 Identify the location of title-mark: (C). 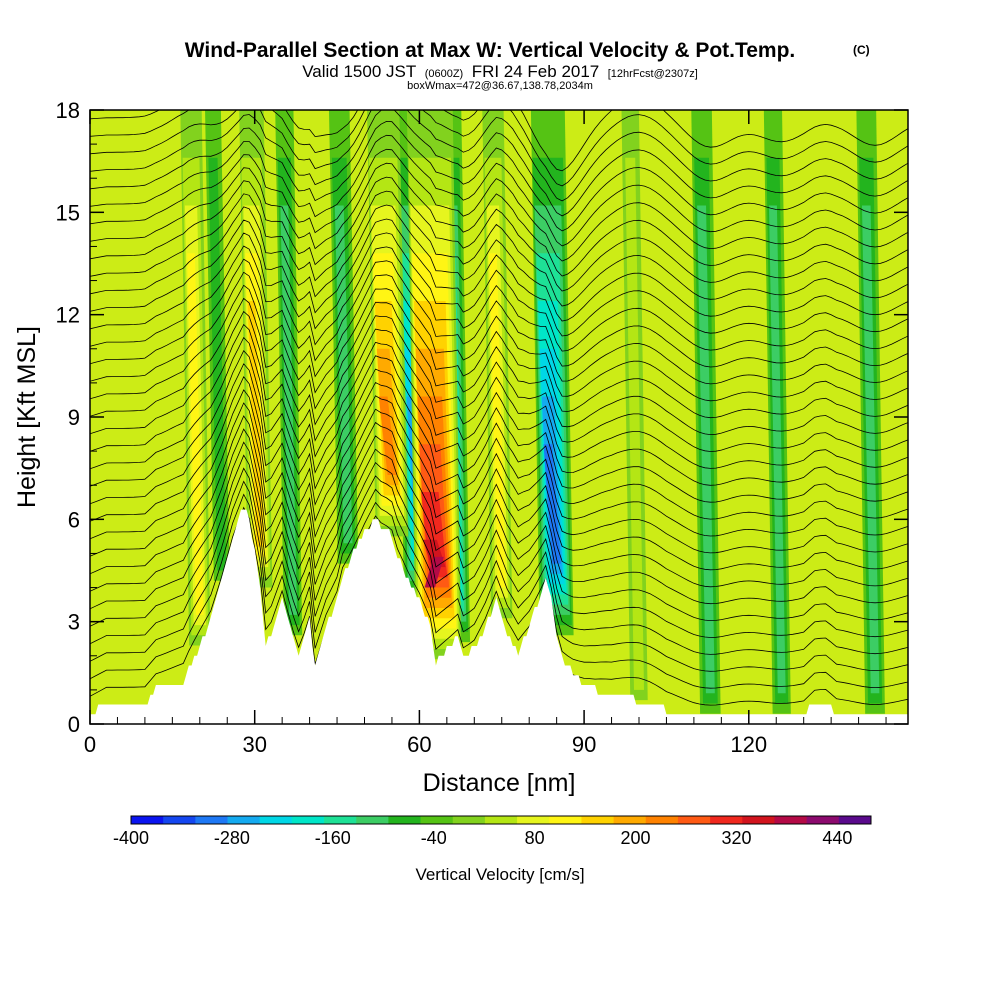
(861, 50).